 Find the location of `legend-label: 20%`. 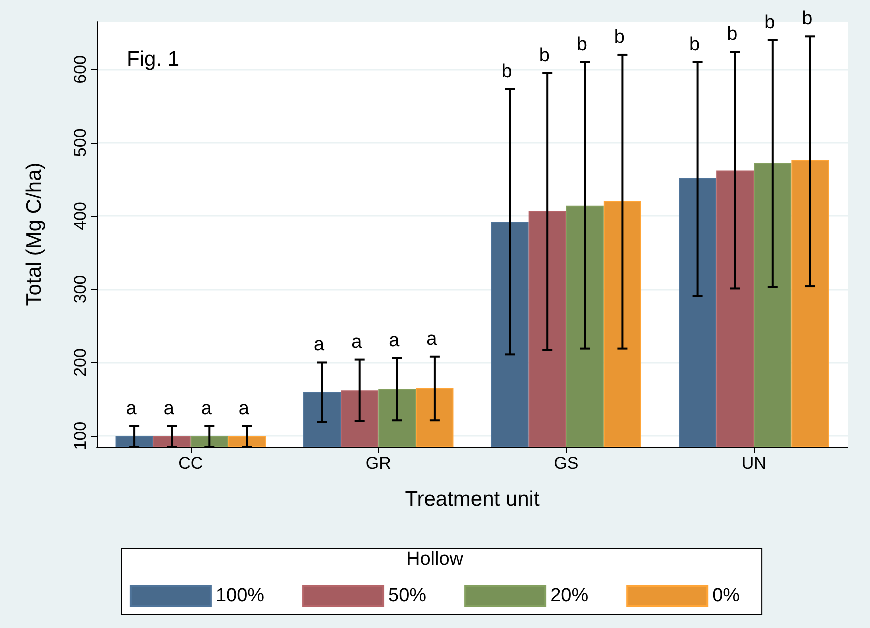

legend-label: 20% is located at coordinates (569, 596).